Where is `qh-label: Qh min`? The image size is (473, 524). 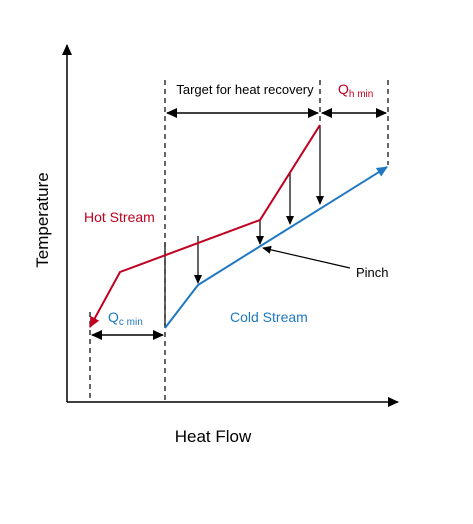
qh-label: Qh min is located at coordinates (355, 90).